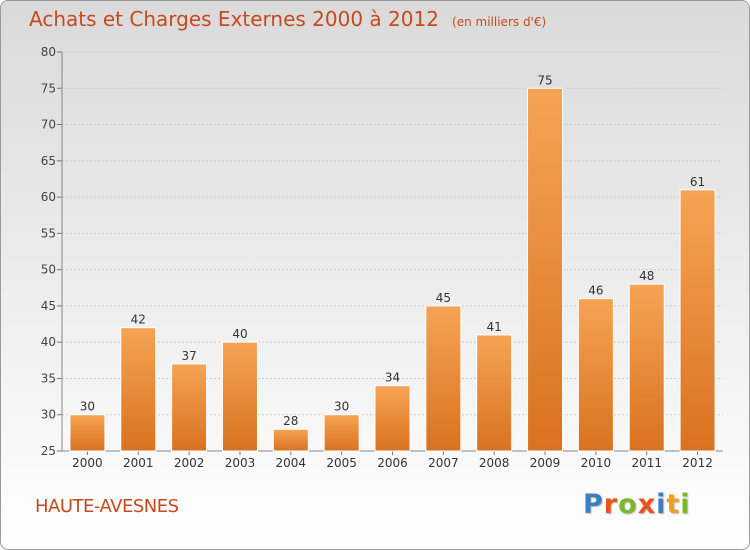  I want to click on data-label: 46, so click(595, 291).